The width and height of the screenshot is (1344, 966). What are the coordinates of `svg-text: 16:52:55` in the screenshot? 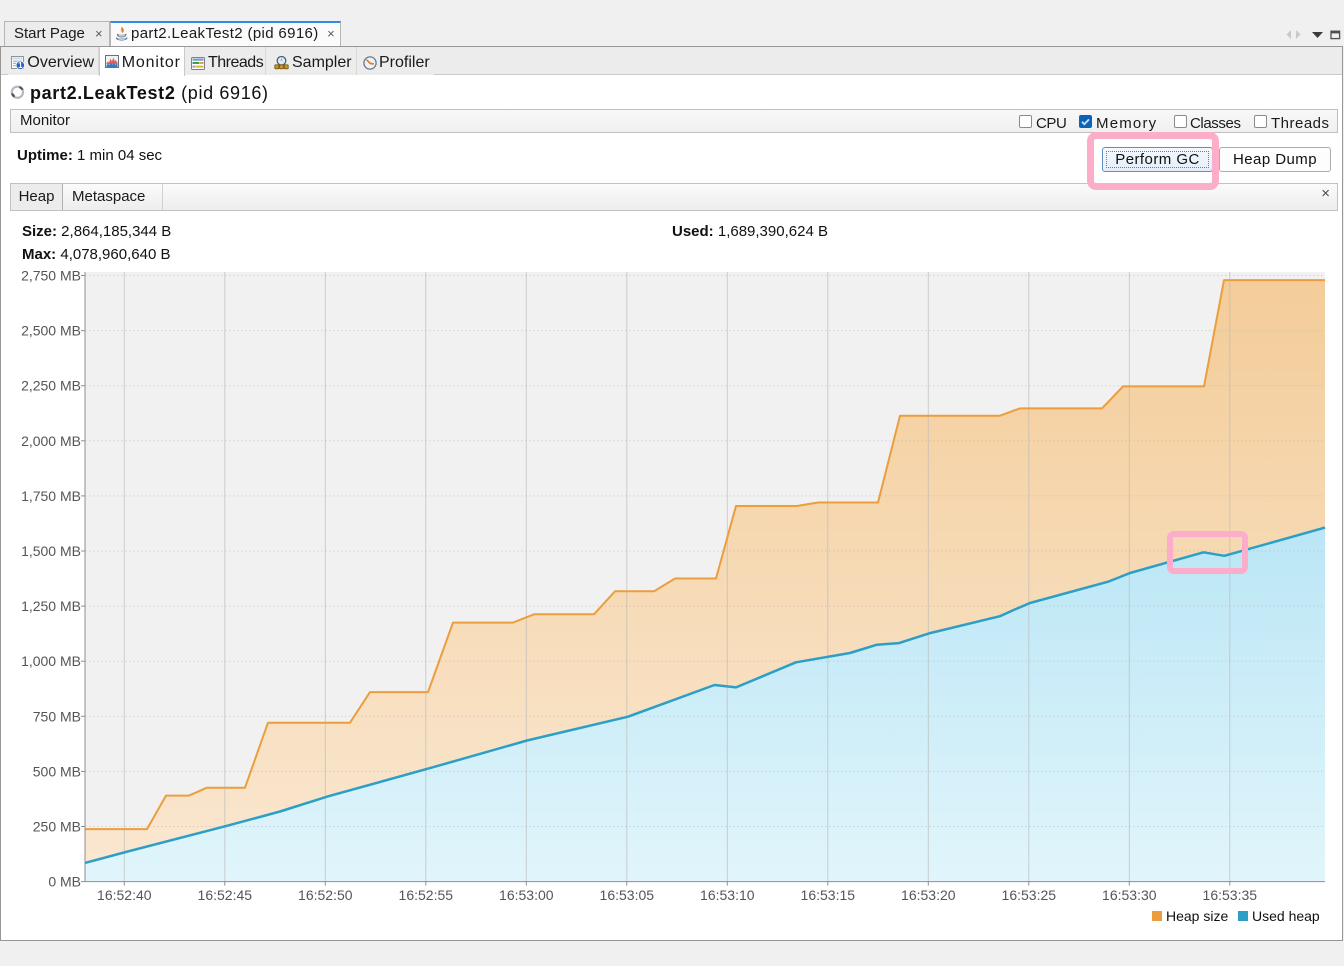 It's located at (426, 895).